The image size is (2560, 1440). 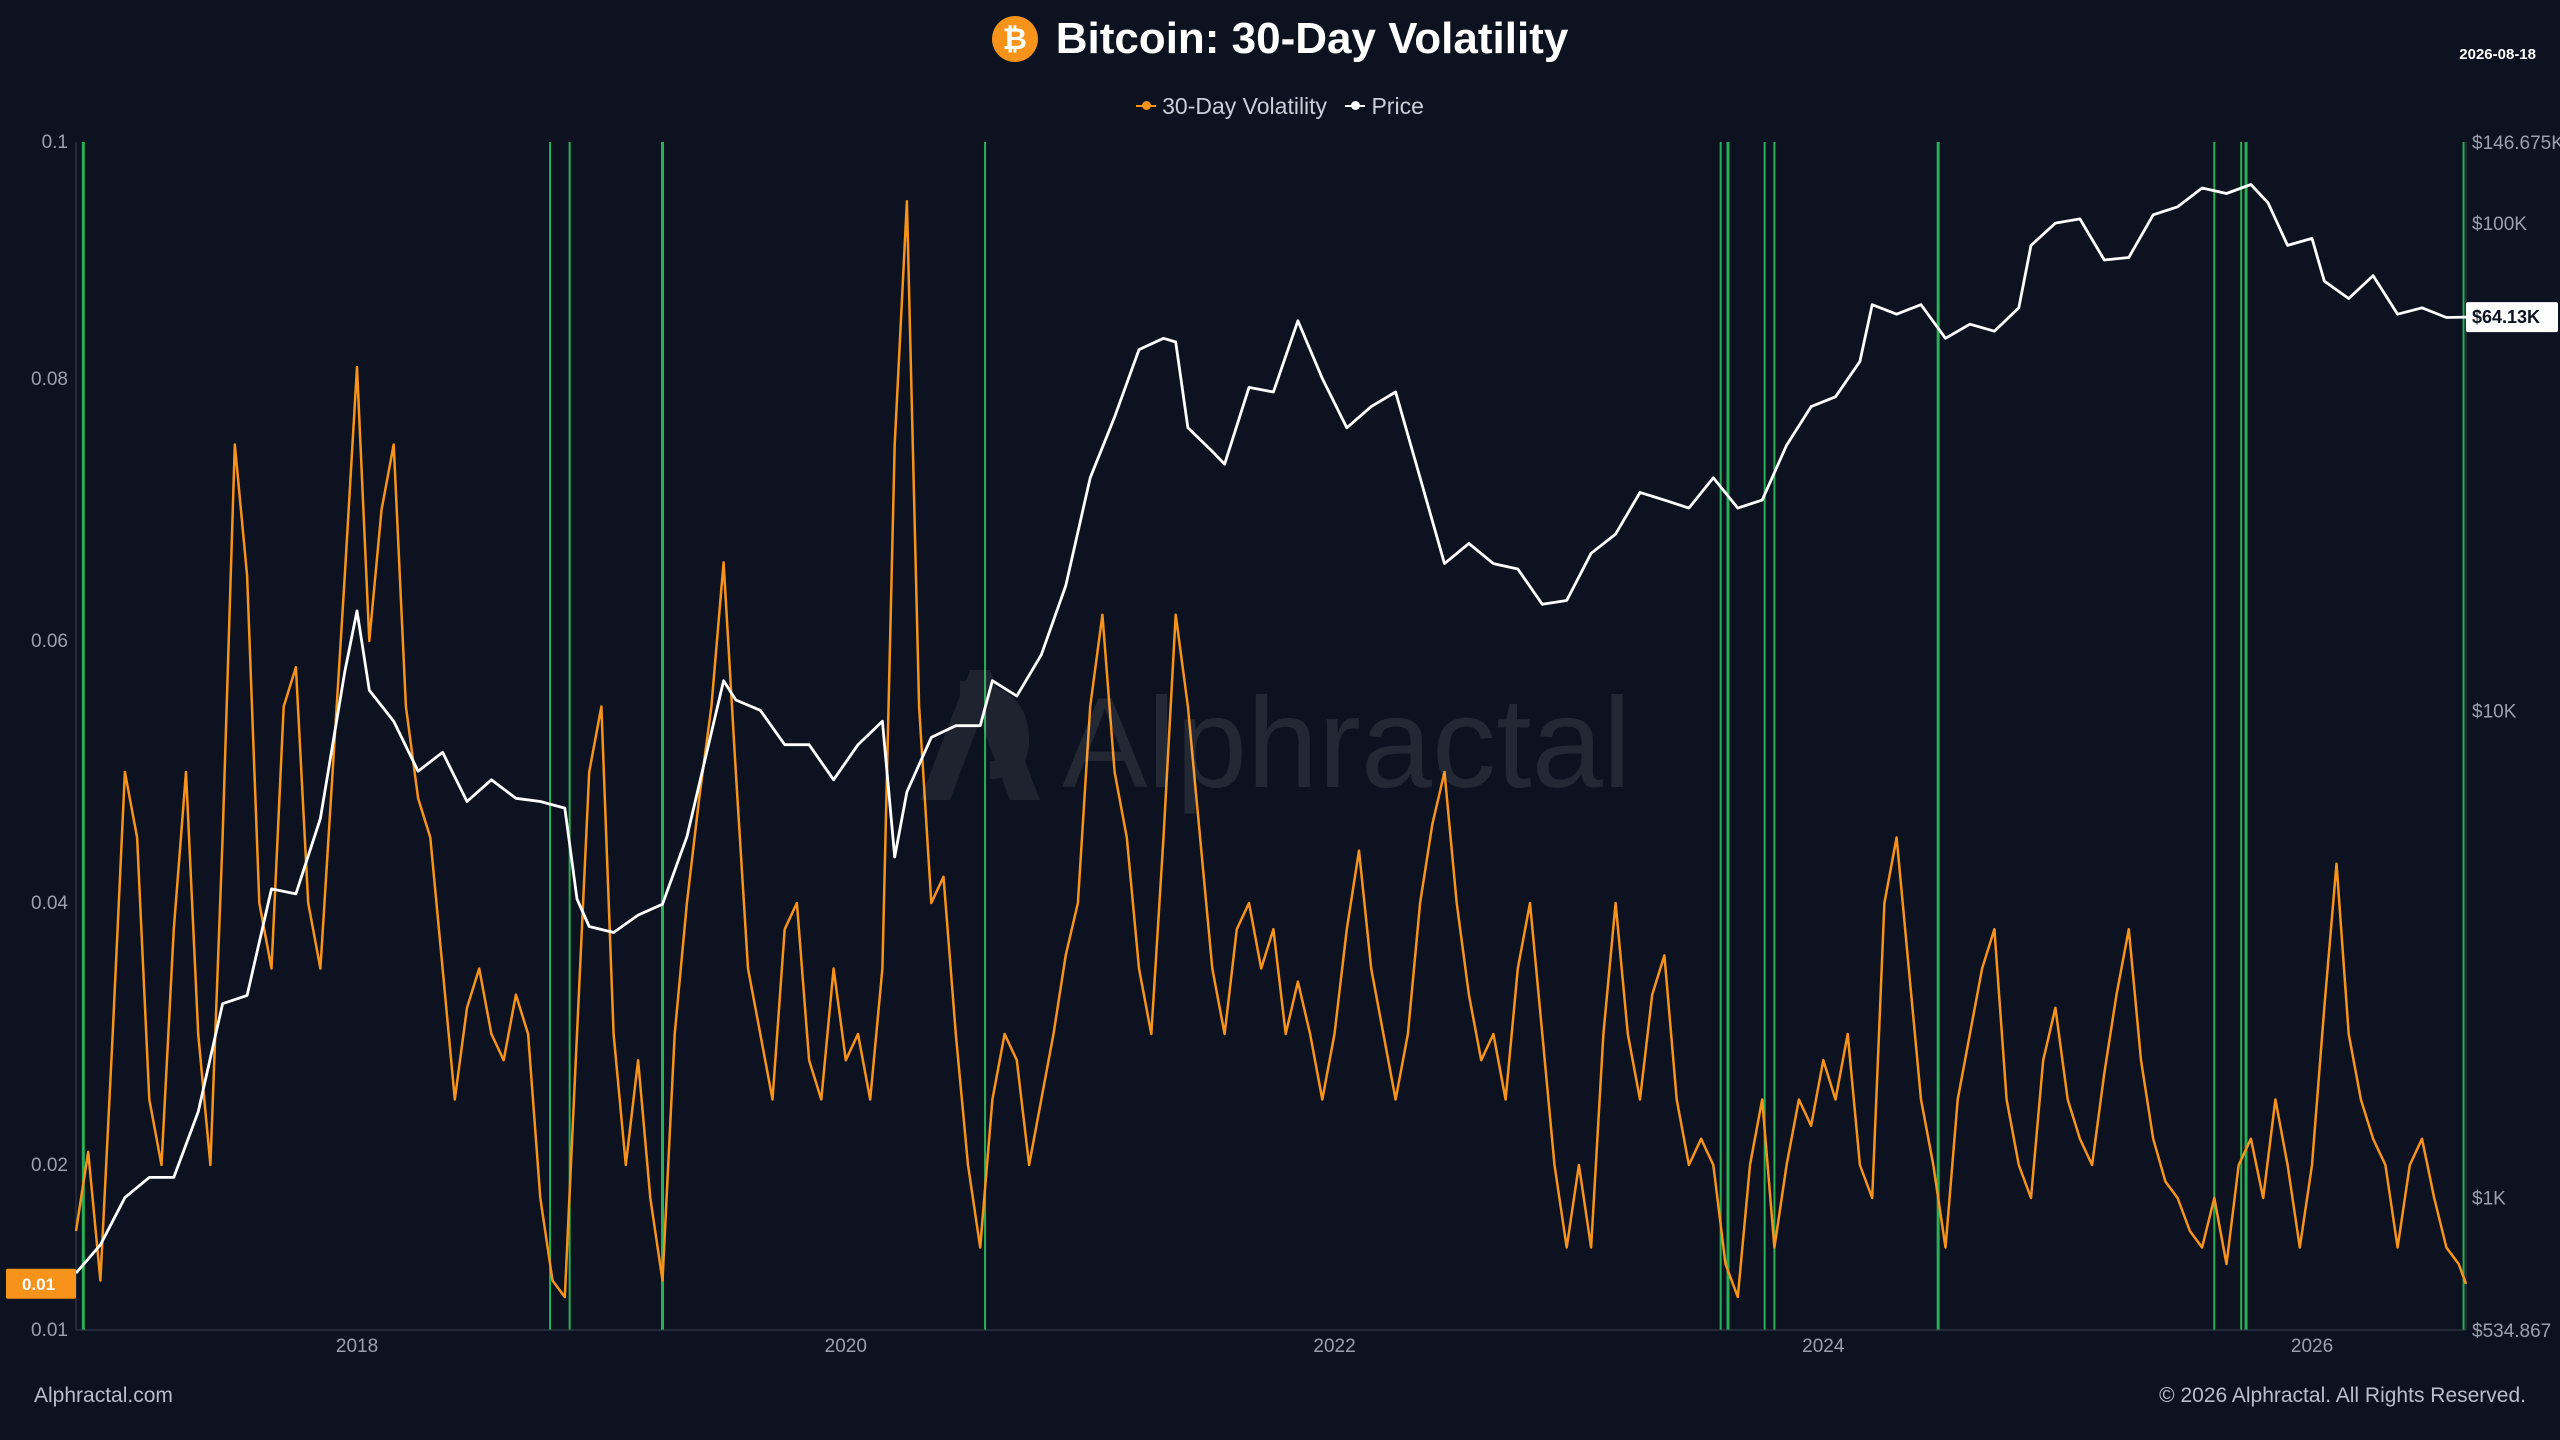 What do you see at coordinates (2516, 143) in the screenshot?
I see `right-tick-label: $146.675K` at bounding box center [2516, 143].